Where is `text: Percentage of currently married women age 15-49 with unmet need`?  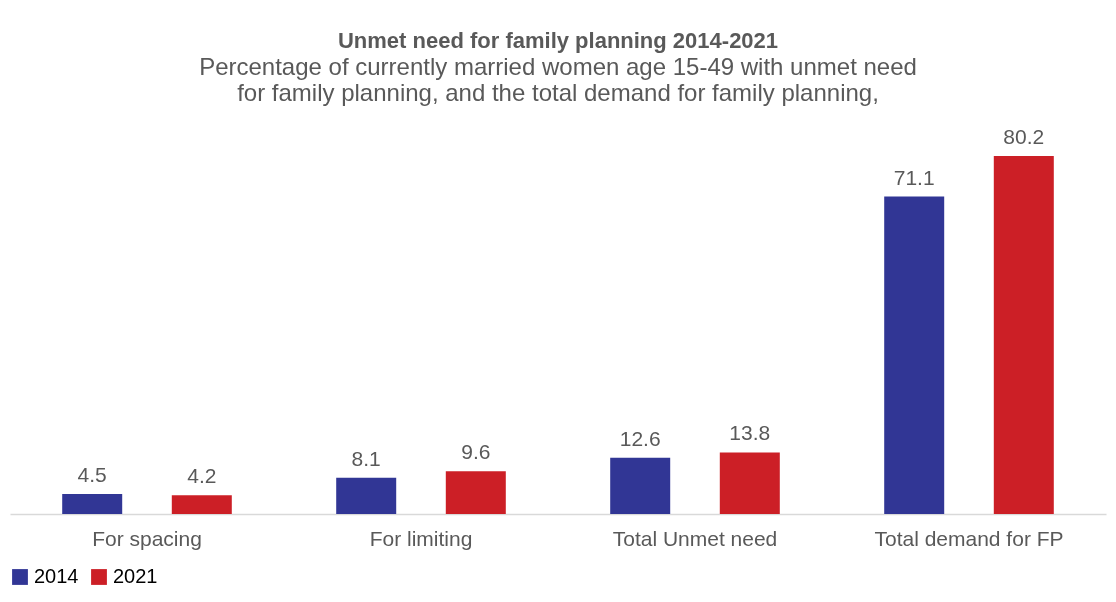 text: Percentage of currently married women age 15-49 with unmet need is located at coordinates (558, 66).